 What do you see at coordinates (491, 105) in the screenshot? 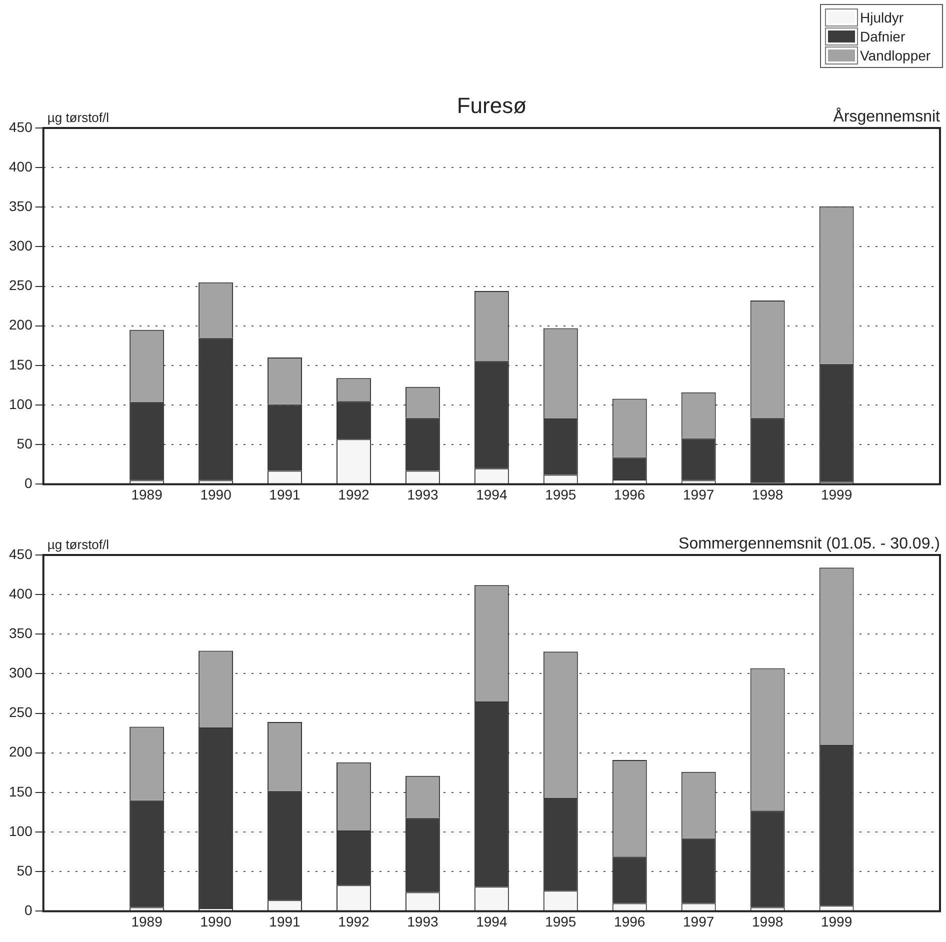
I see `chart-title: Furesø` at bounding box center [491, 105].